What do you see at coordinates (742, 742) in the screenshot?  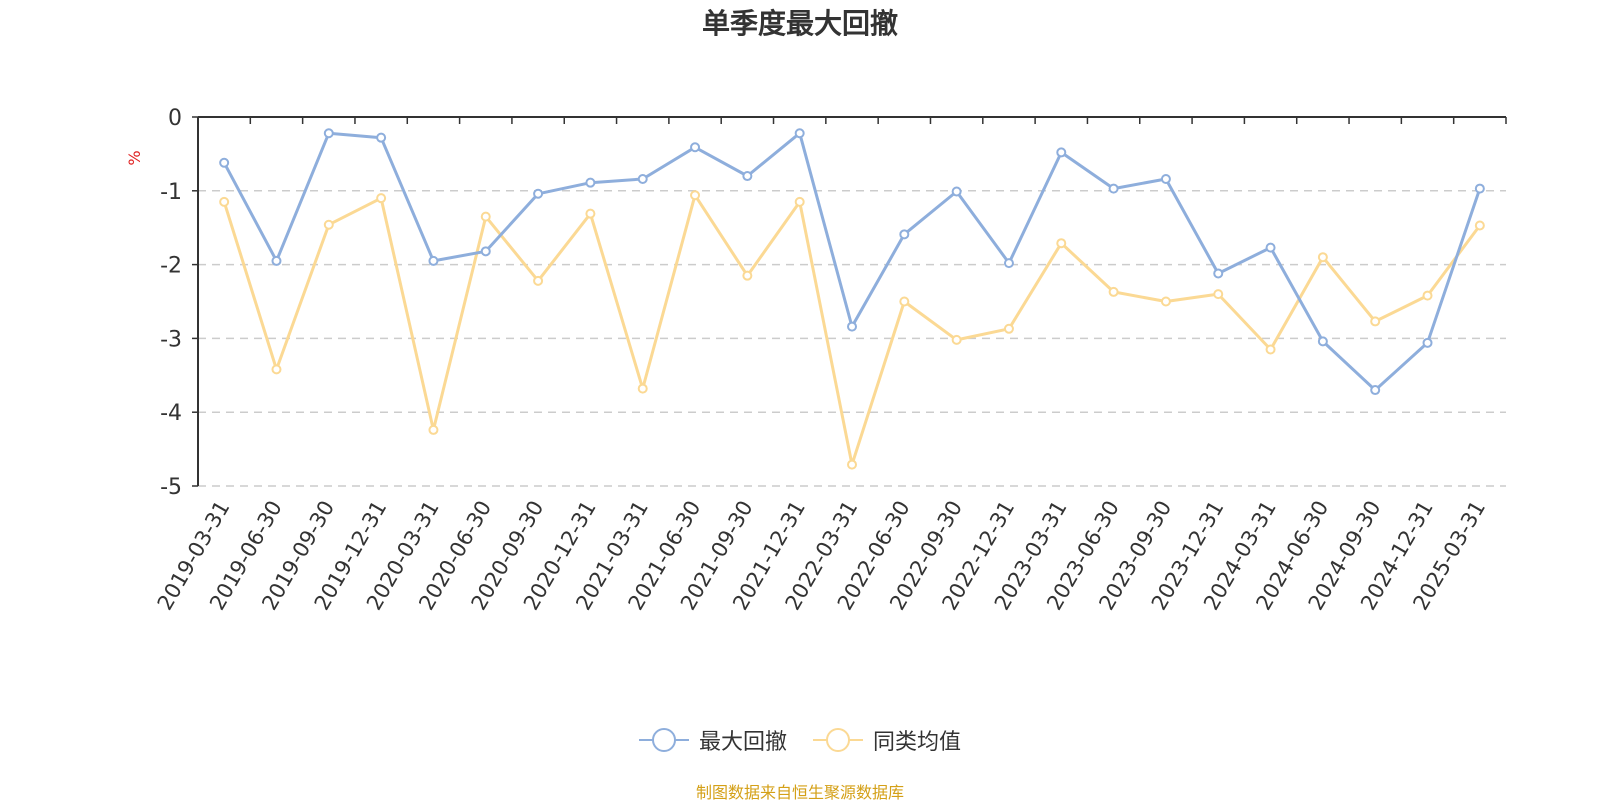 I see `legend-label: 最大回撤` at bounding box center [742, 742].